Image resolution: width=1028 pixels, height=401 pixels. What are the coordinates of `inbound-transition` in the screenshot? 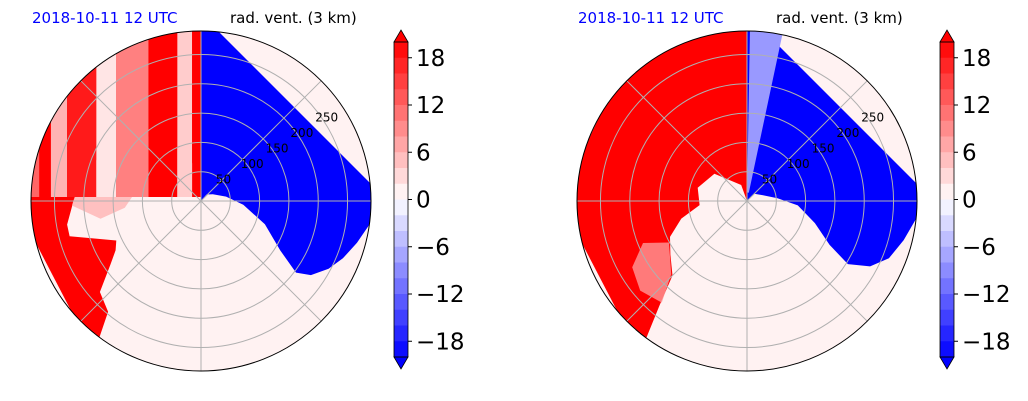 It's located at (652, 272).